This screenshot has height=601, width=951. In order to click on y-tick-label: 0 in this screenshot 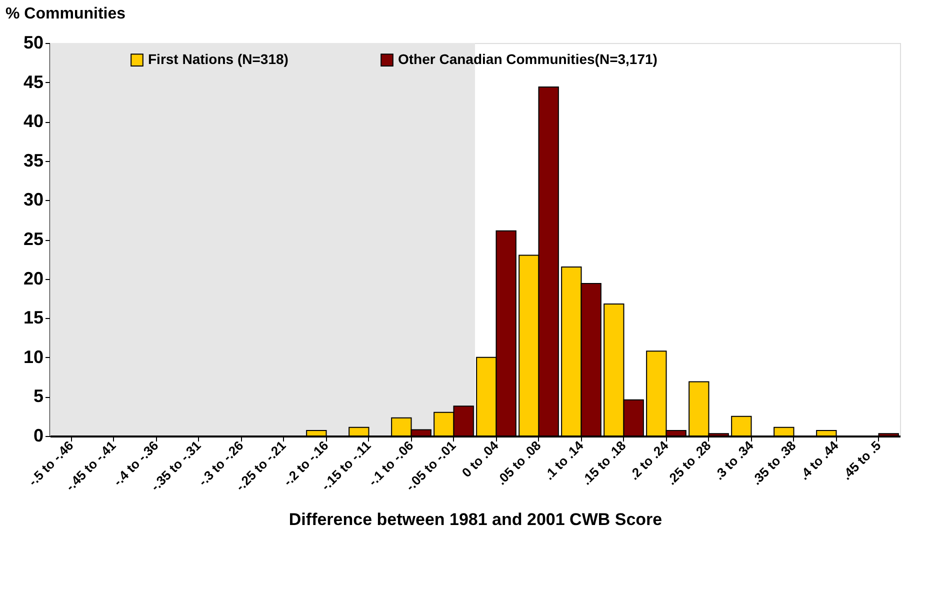, I will do `click(38, 436)`.